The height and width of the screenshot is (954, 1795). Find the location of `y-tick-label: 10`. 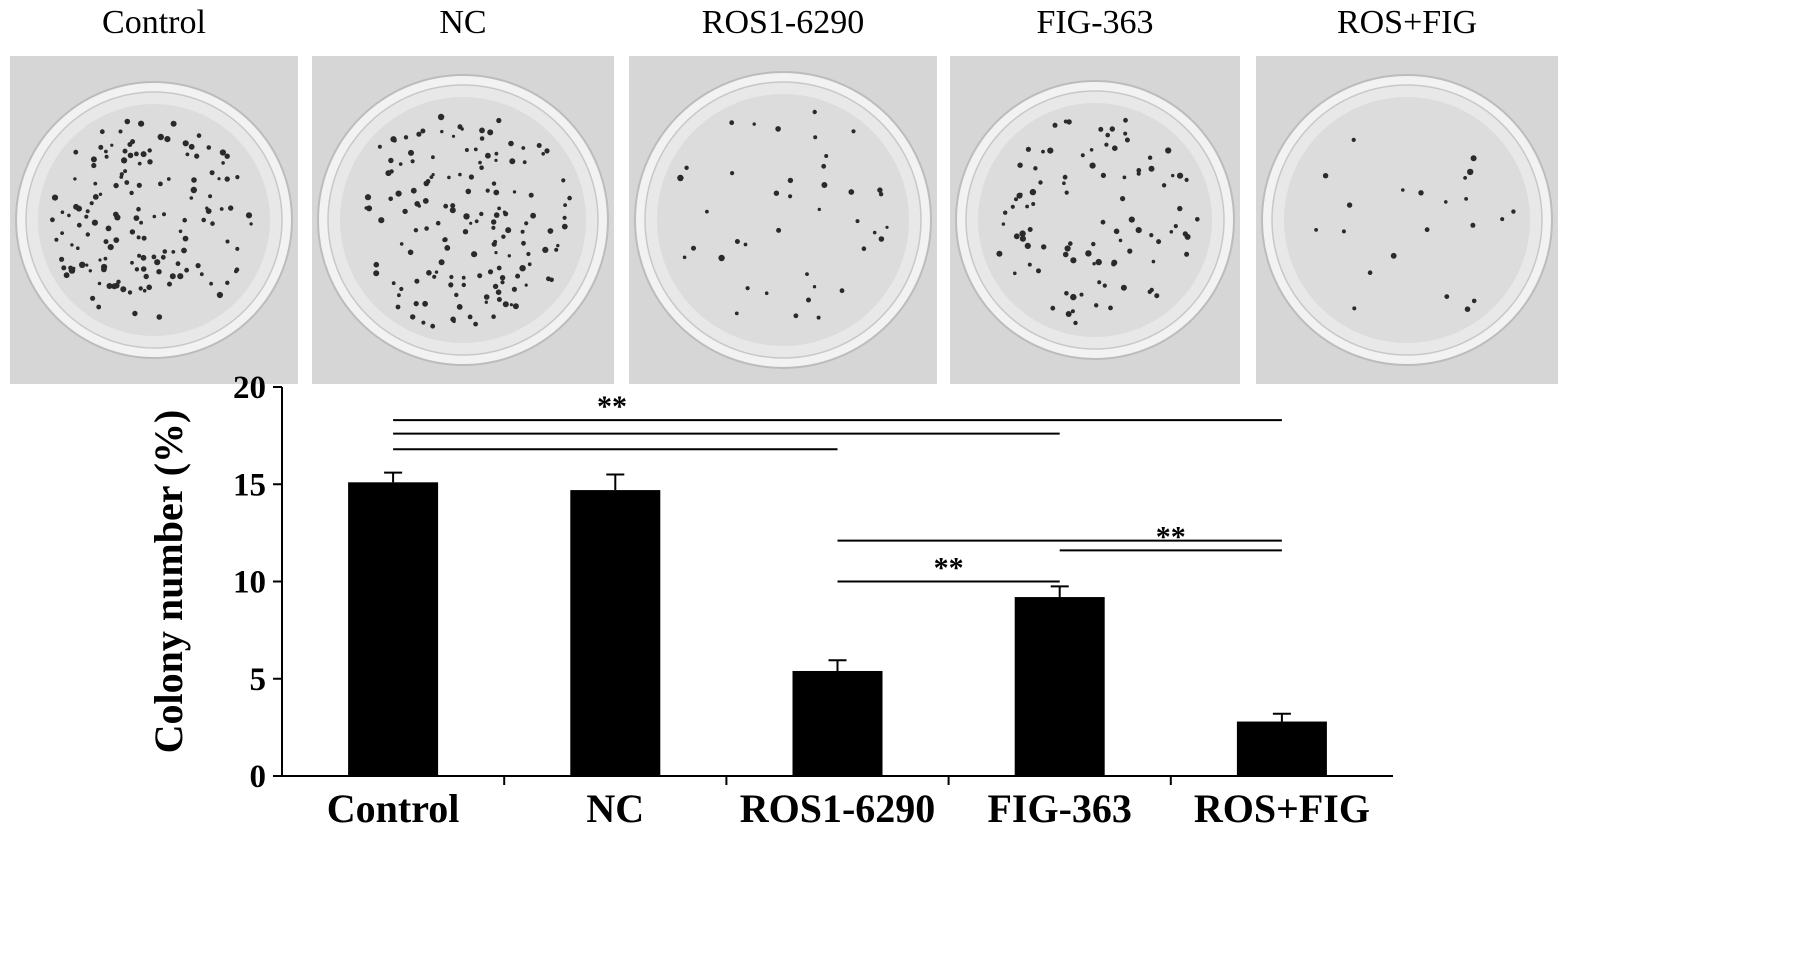

y-tick-label: 10 is located at coordinates (249, 583).